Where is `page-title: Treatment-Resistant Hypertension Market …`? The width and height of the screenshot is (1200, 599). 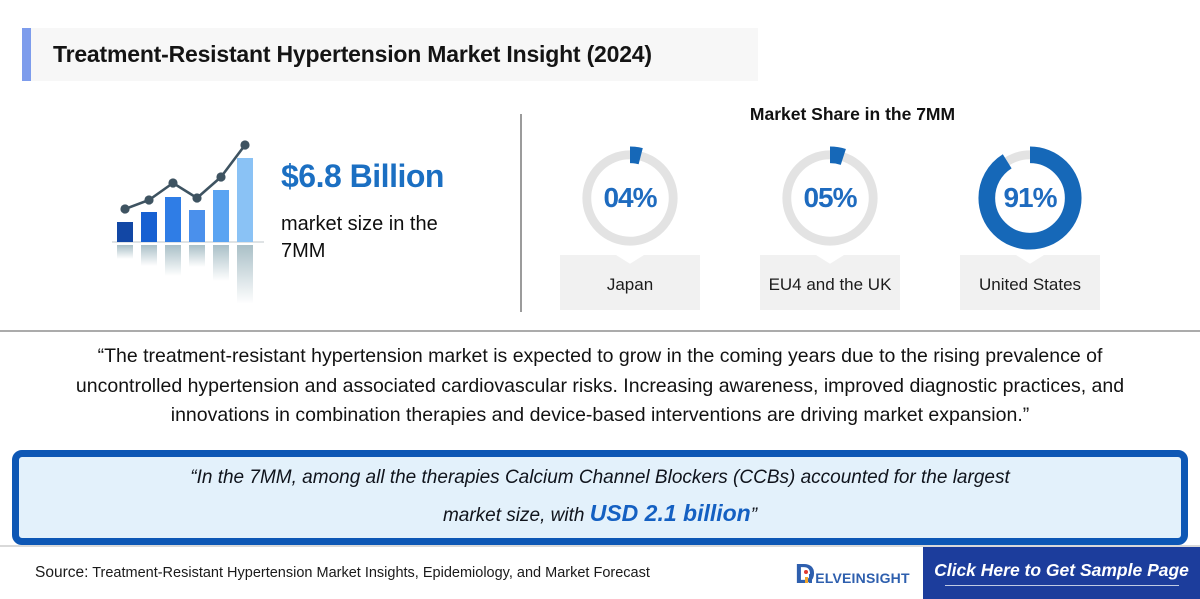 page-title: Treatment-Resistant Hypertension Market … is located at coordinates (352, 54).